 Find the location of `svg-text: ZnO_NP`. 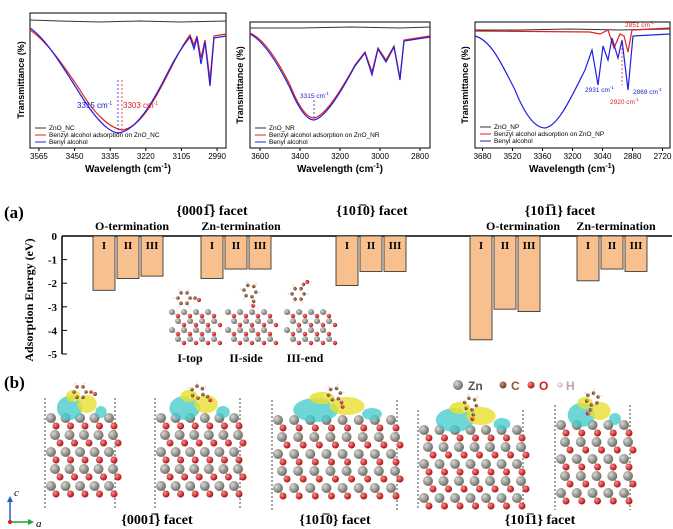

svg-text: ZnO_NP is located at coordinates (506, 127).